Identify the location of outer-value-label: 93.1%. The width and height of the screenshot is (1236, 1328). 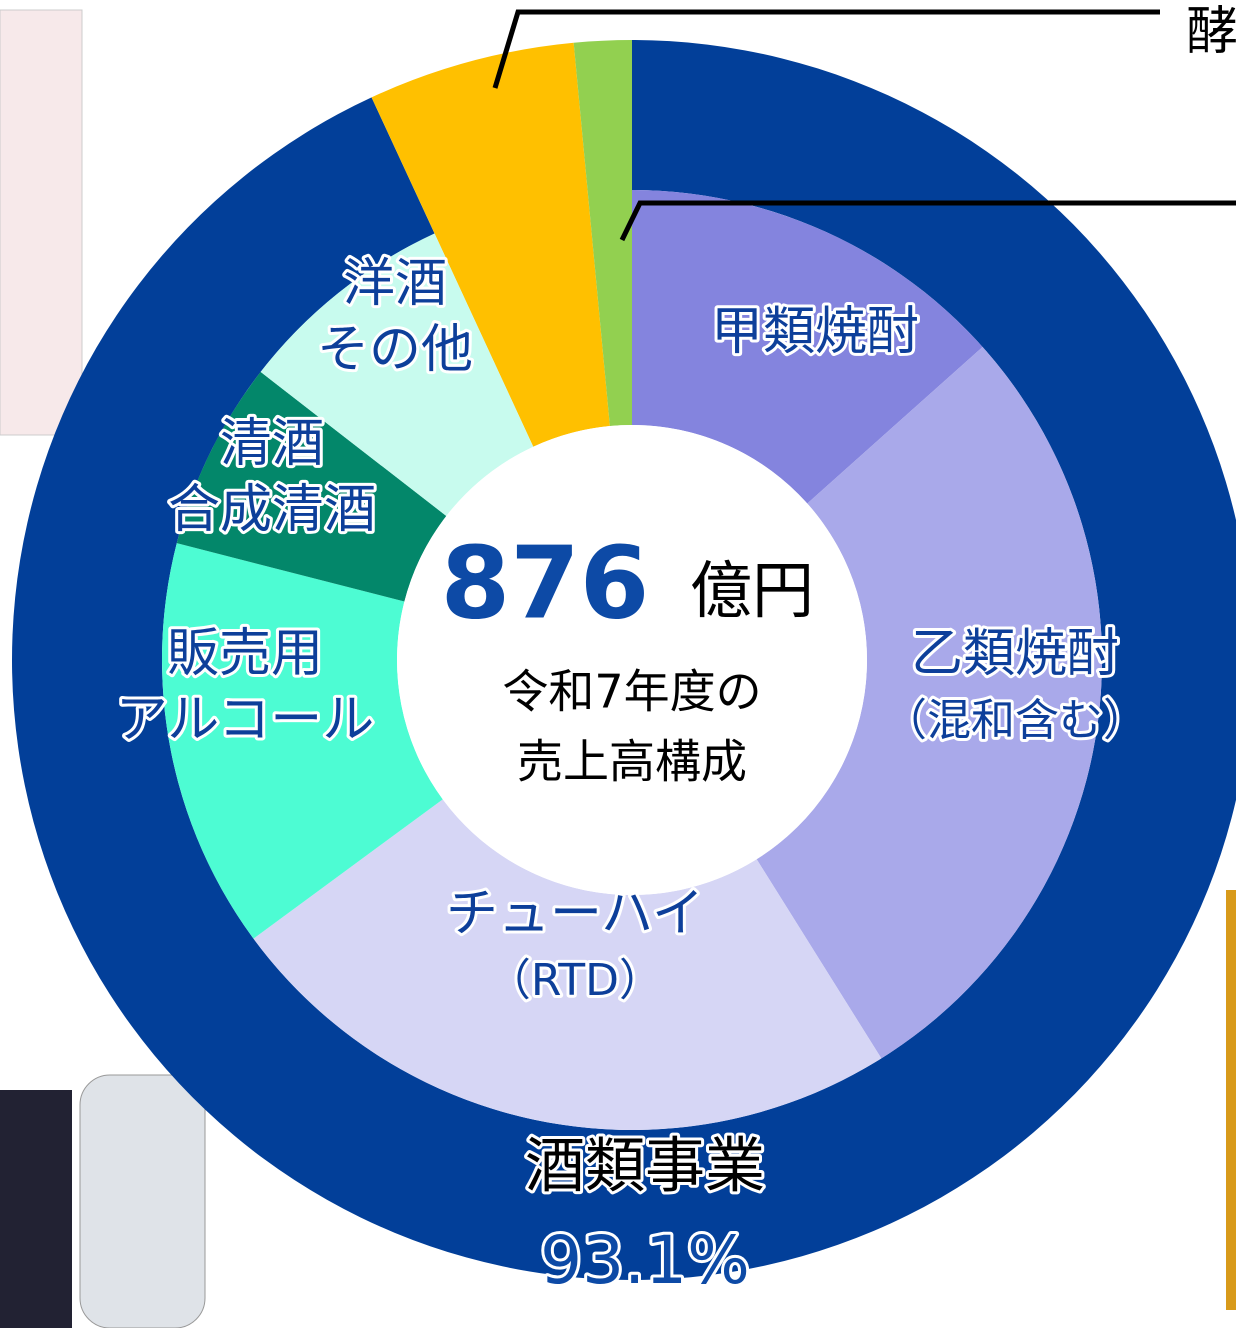
(645, 1260).